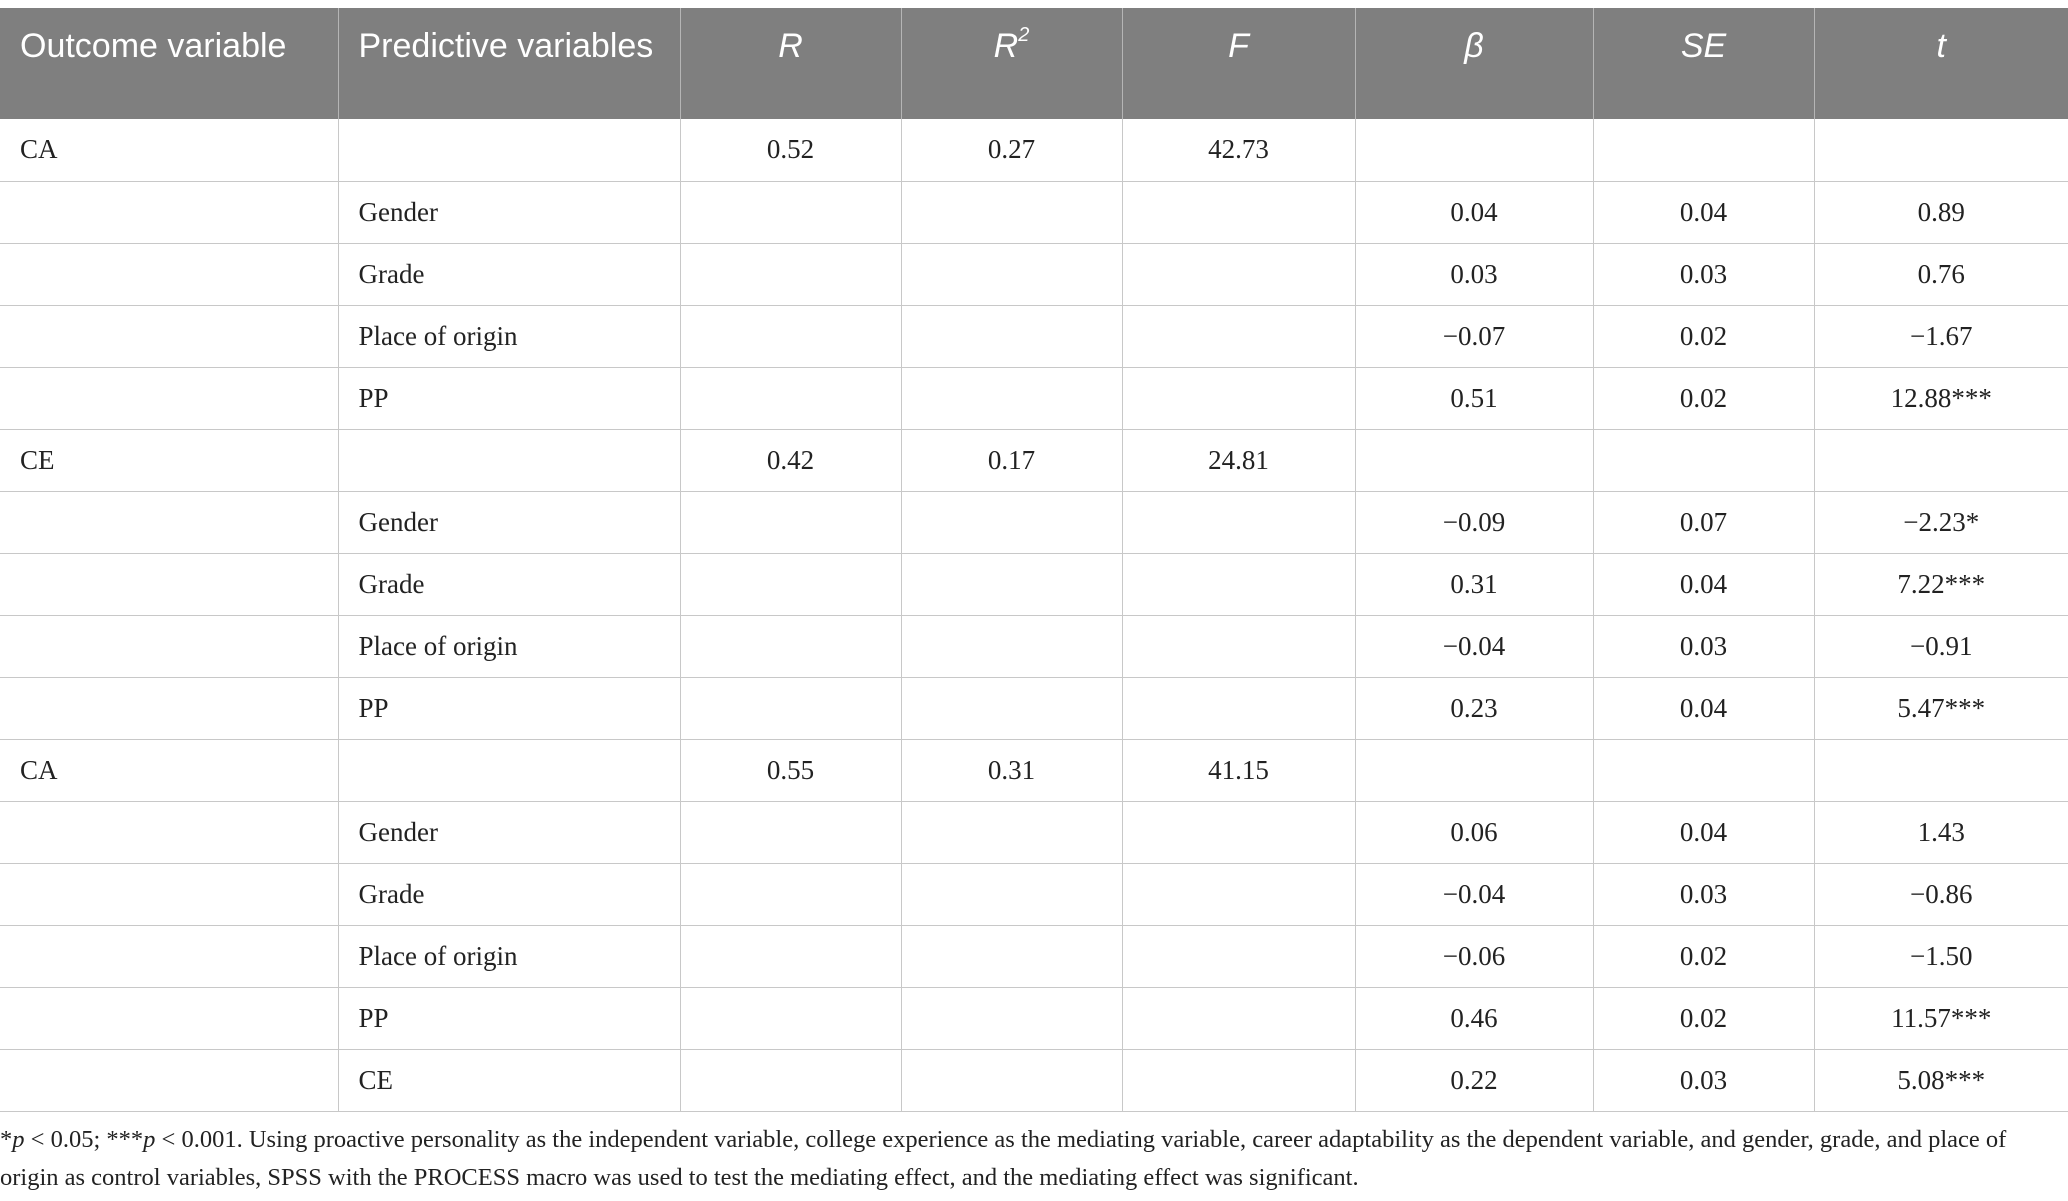 The height and width of the screenshot is (1201, 2068). I want to click on cell-f: 42.73, so click(1239, 150).